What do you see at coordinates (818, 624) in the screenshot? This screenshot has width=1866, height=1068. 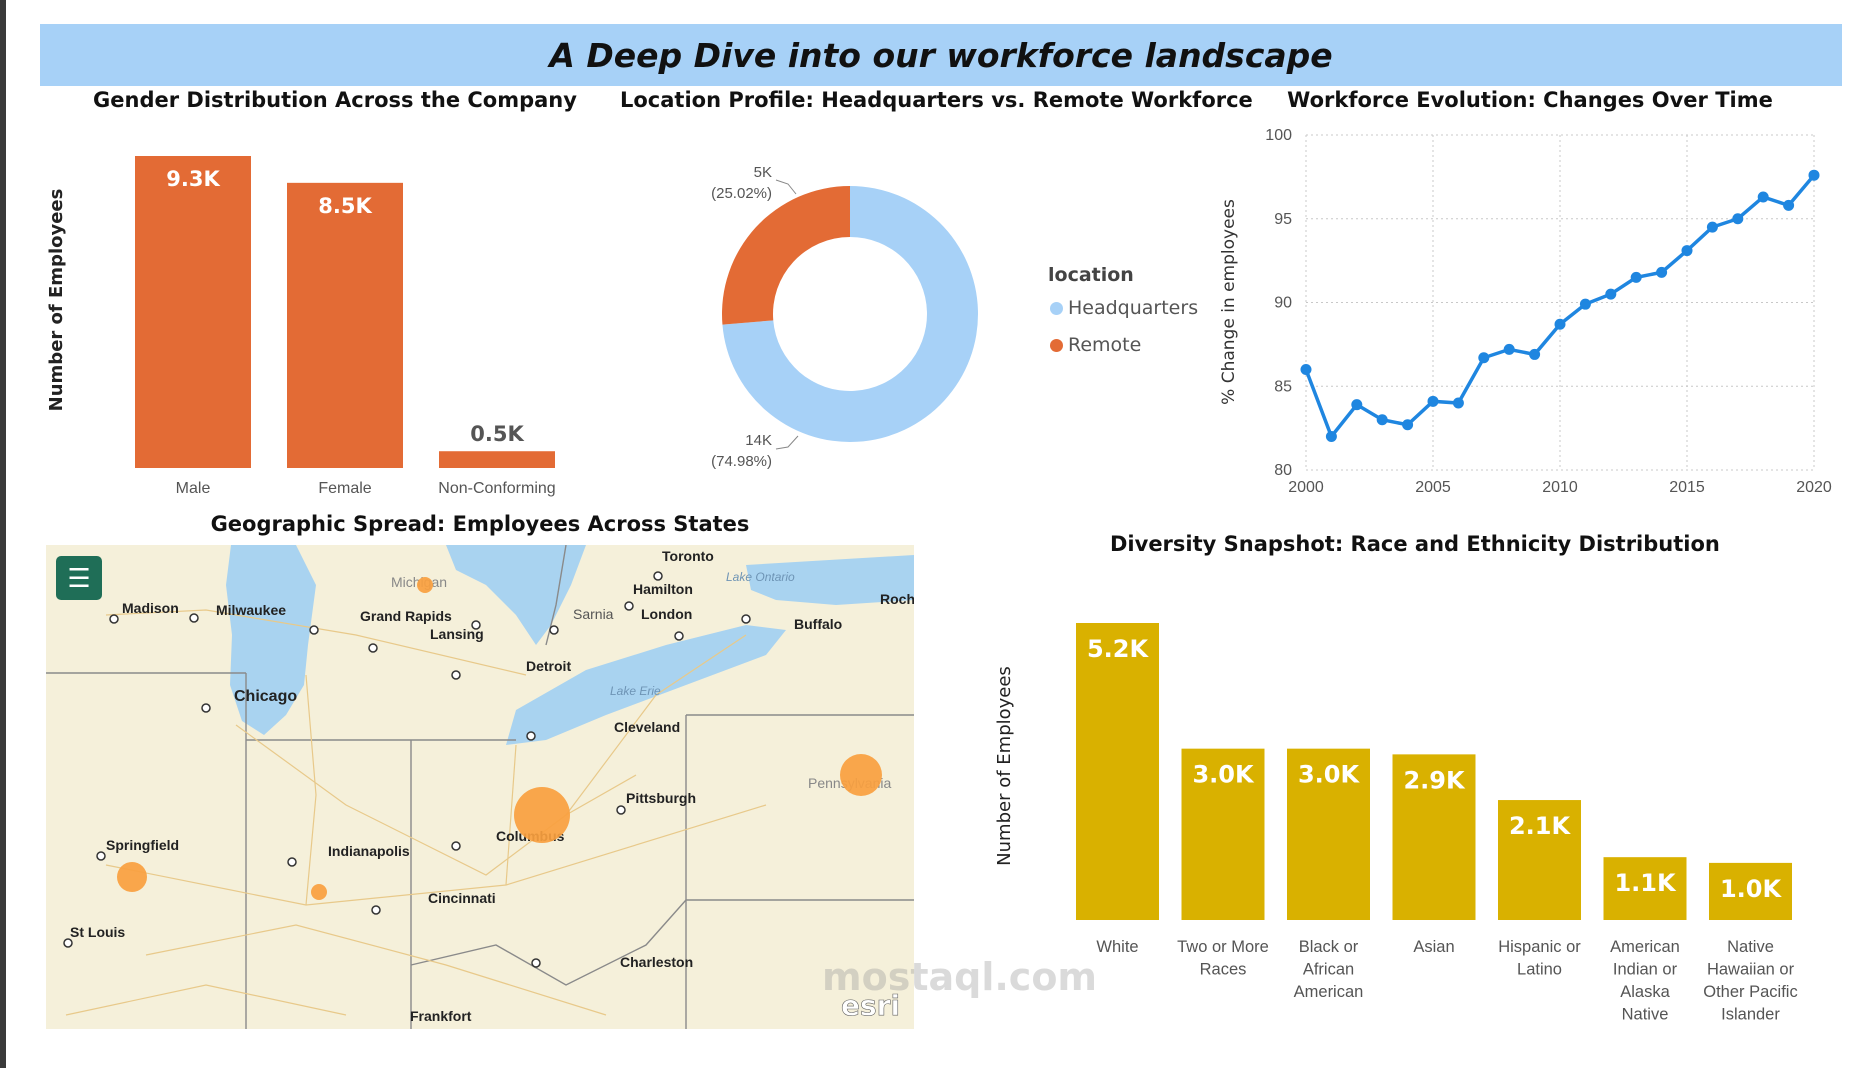 I see `label-buffalo: Buffalo` at bounding box center [818, 624].